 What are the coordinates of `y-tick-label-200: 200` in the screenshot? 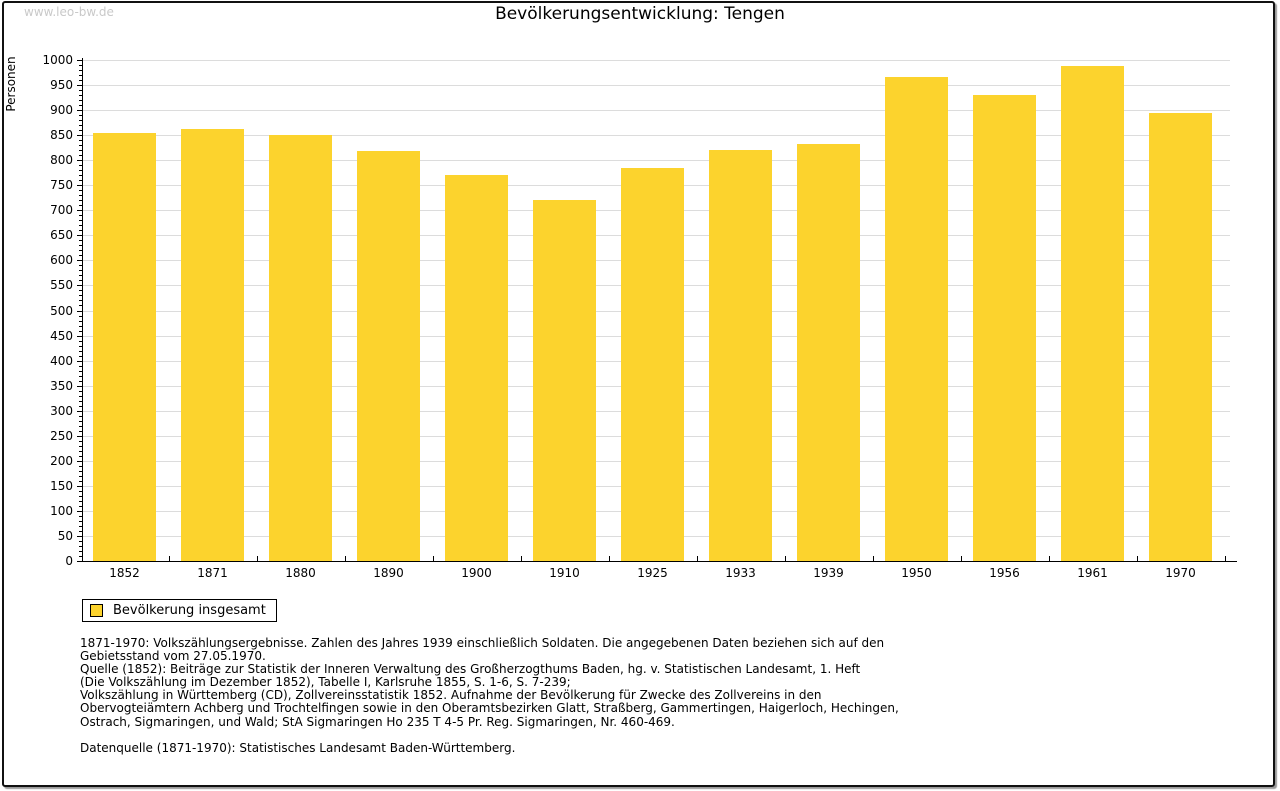 It's located at (61, 460).